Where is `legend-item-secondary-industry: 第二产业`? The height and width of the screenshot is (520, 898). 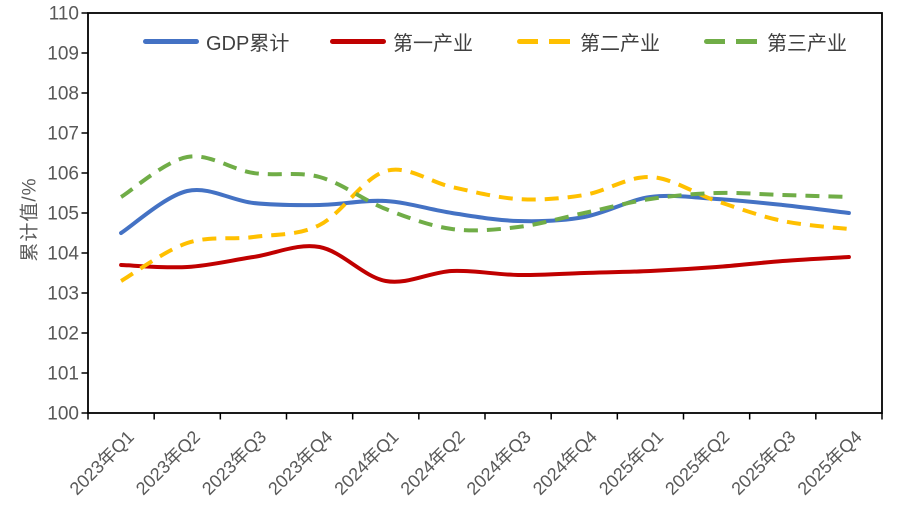 legend-item-secondary-industry: 第二产业 is located at coordinates (588, 41).